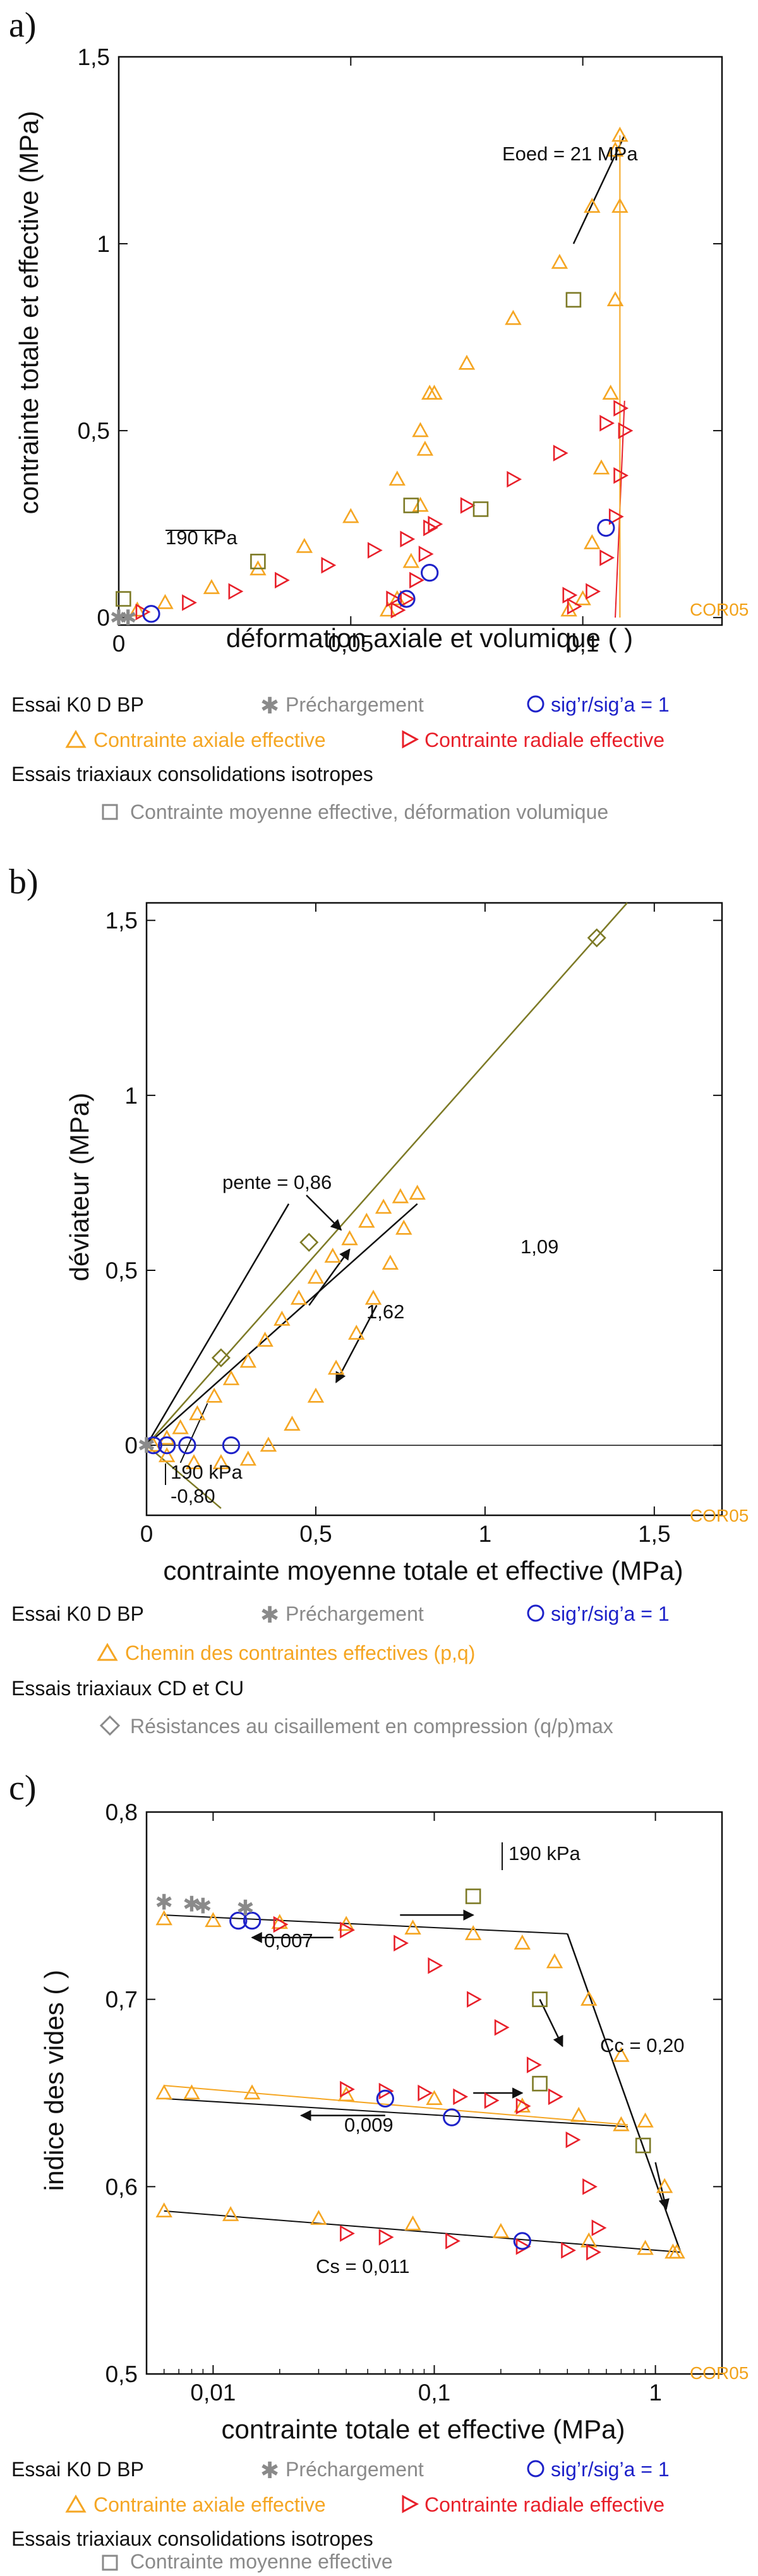 The width and height of the screenshot is (758, 2576). I want to click on legend-c-precharge: Préchargement, so click(355, 2469).